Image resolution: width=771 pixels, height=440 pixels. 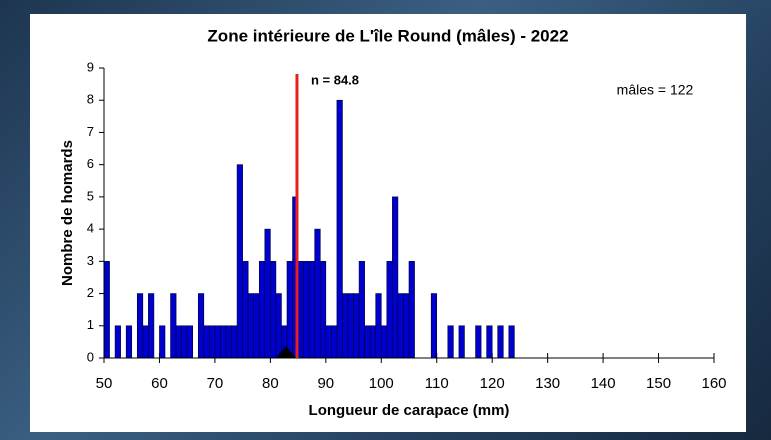 What do you see at coordinates (90, 228) in the screenshot?
I see `y-tick-label: 4` at bounding box center [90, 228].